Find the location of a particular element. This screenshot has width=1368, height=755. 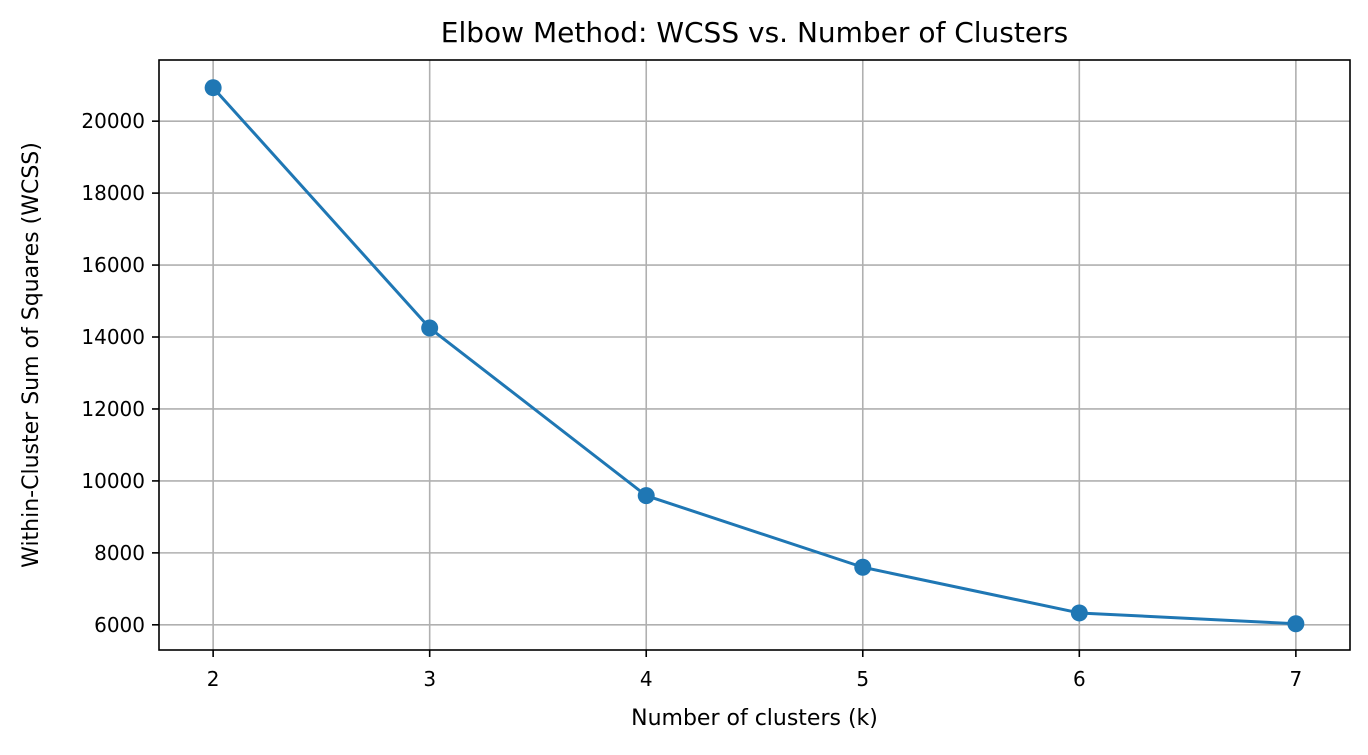

x-tick-label: 5 is located at coordinates (862, 679).